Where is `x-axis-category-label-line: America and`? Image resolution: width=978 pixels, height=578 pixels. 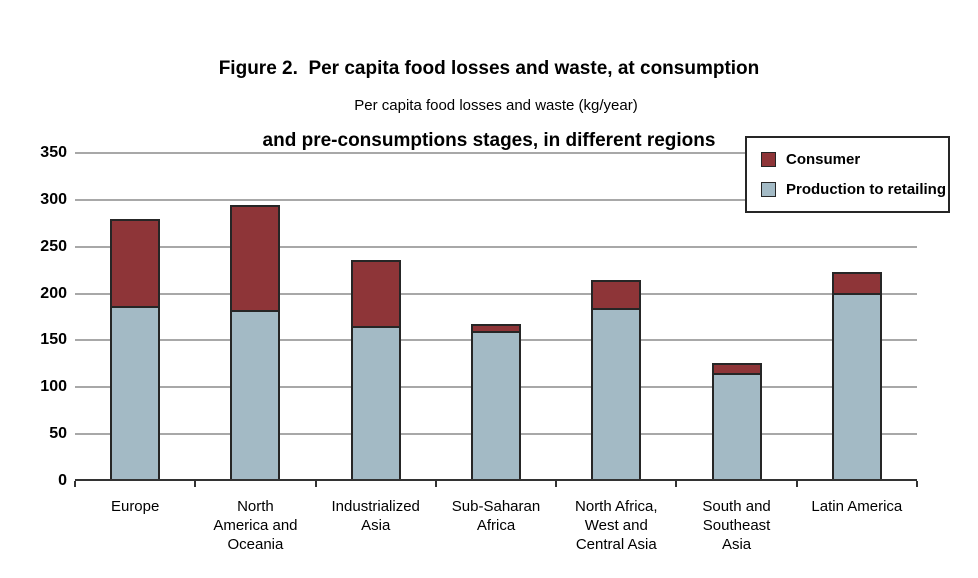 x-axis-category-label-line: America and is located at coordinates (255, 525).